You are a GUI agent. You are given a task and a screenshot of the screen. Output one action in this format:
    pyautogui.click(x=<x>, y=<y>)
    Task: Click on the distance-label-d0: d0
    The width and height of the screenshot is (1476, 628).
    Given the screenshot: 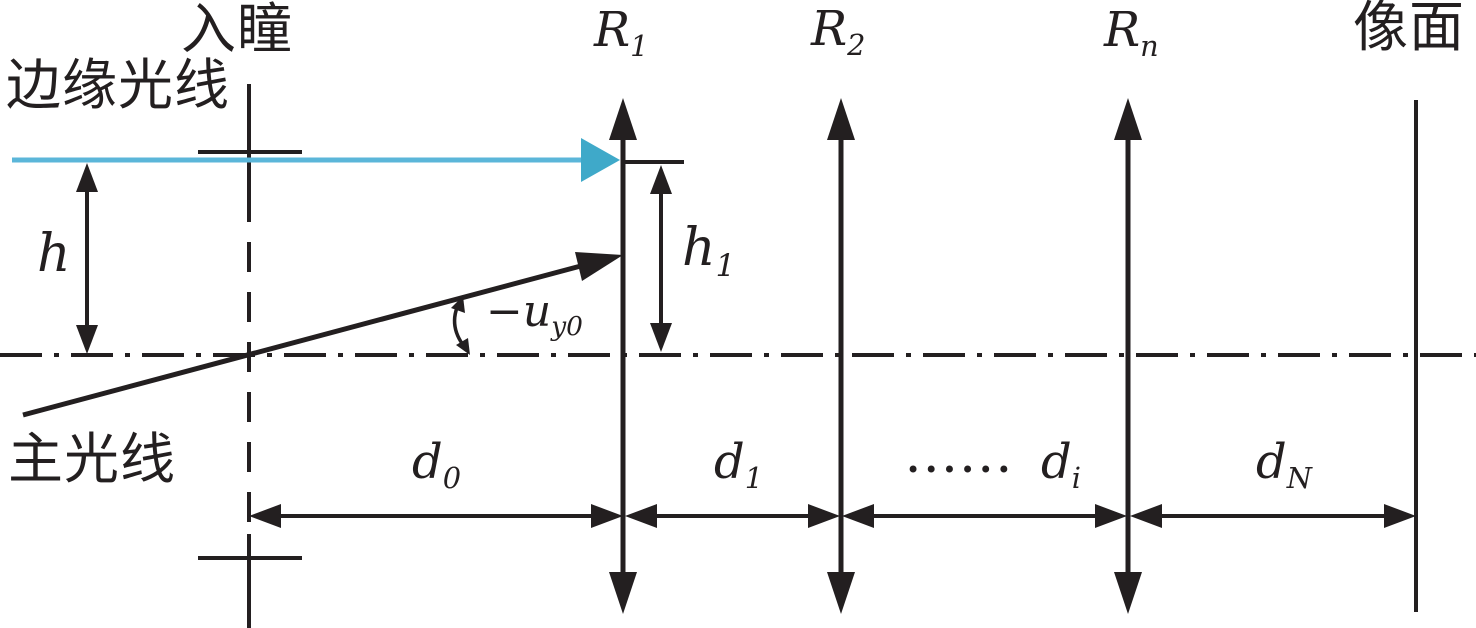 What is the action you would take?
    pyautogui.click(x=436, y=465)
    